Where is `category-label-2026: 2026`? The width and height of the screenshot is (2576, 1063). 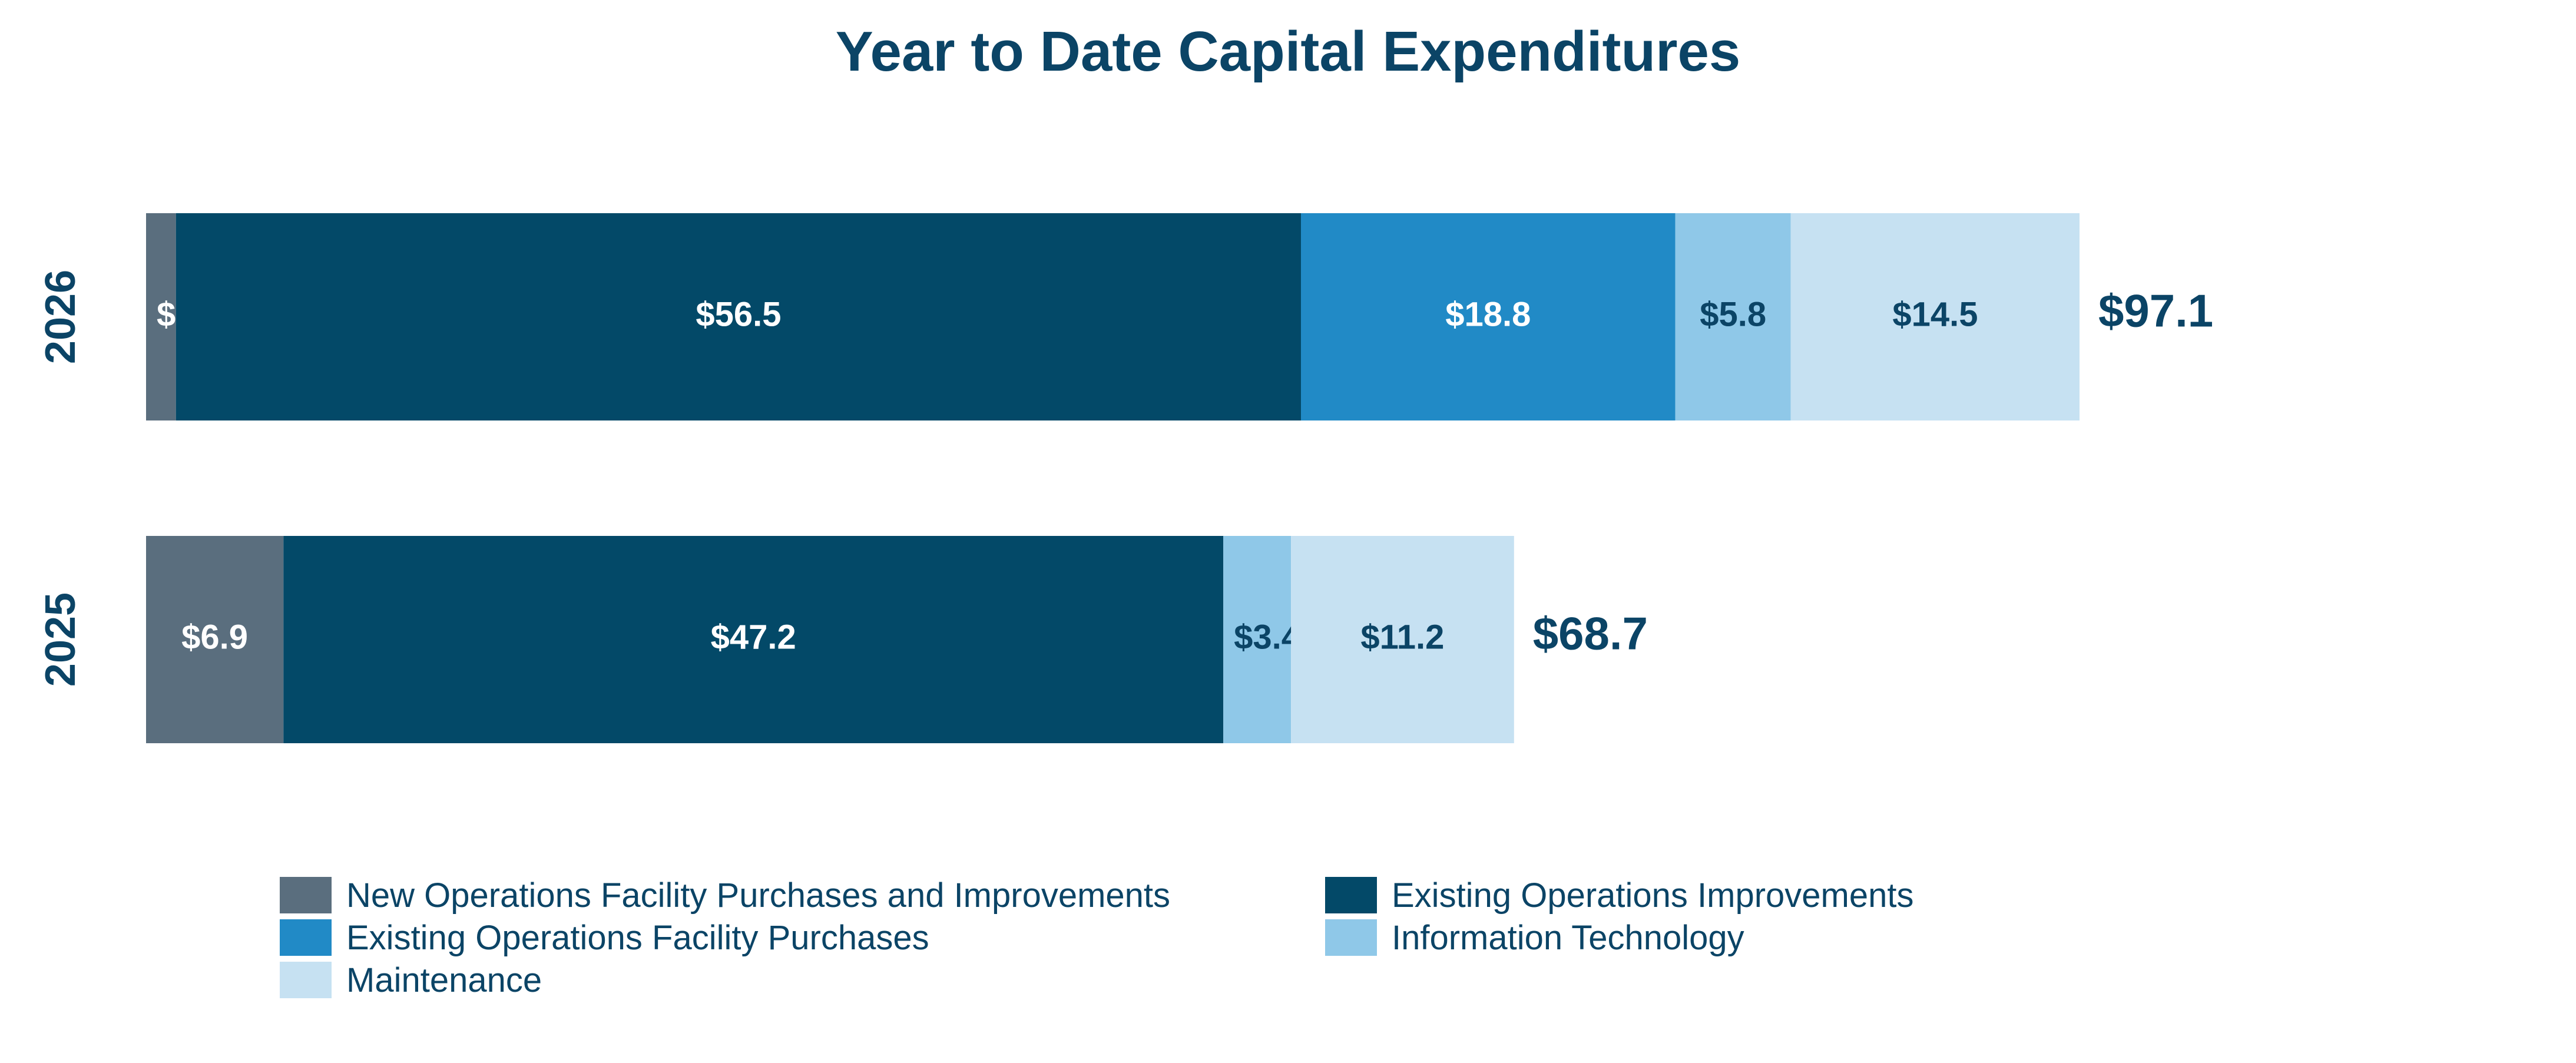
category-label-2026: 2026 is located at coordinates (60, 317).